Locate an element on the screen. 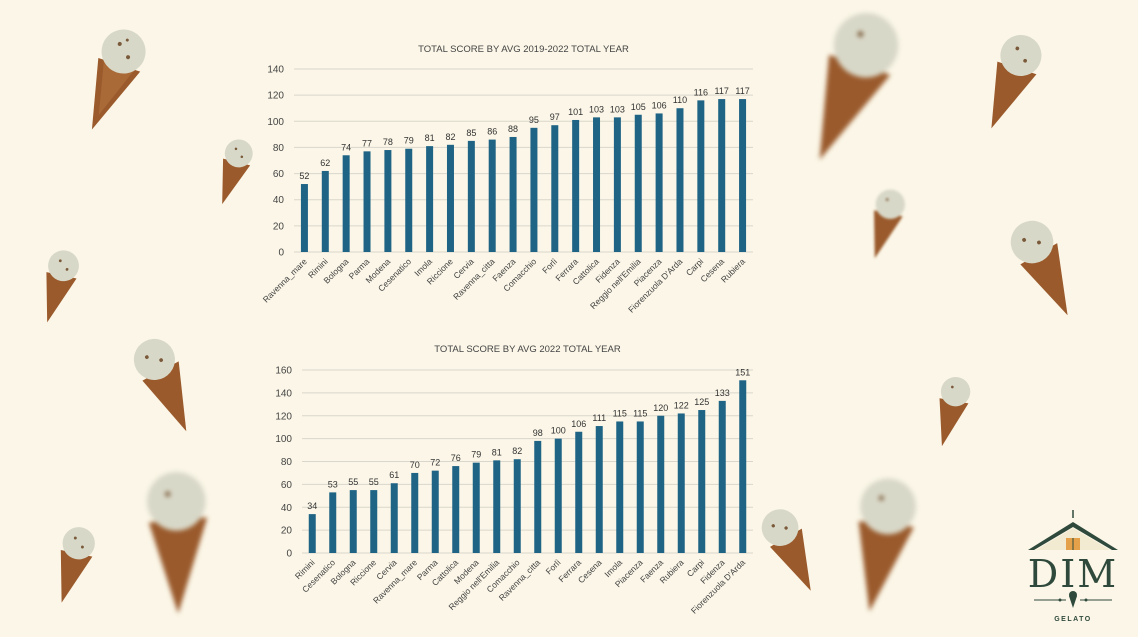  y-tick-label: 140 is located at coordinates (283, 393).